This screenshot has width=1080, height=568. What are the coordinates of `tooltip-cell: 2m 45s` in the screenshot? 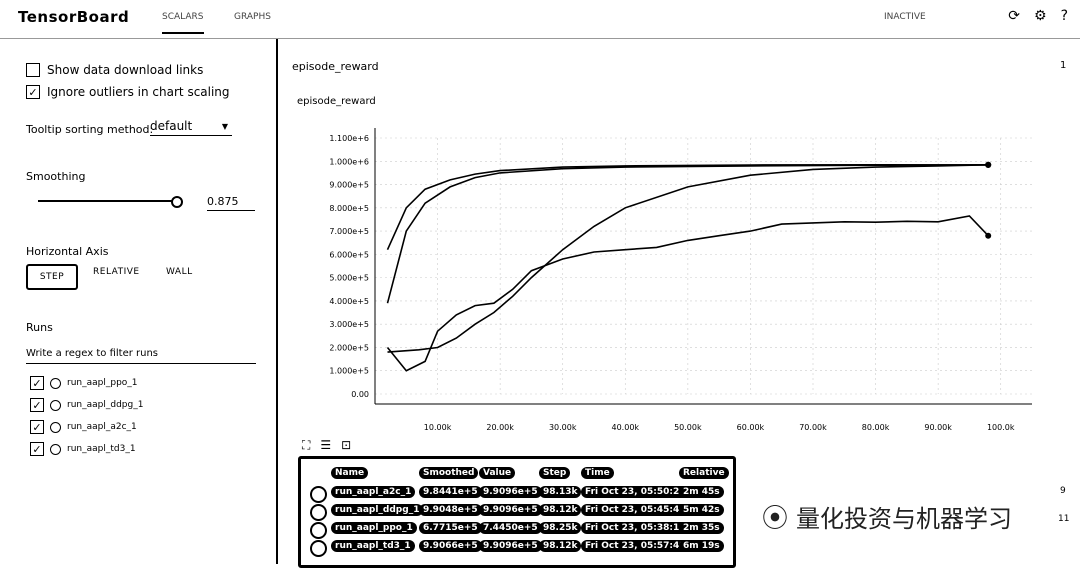 It's located at (701, 492).